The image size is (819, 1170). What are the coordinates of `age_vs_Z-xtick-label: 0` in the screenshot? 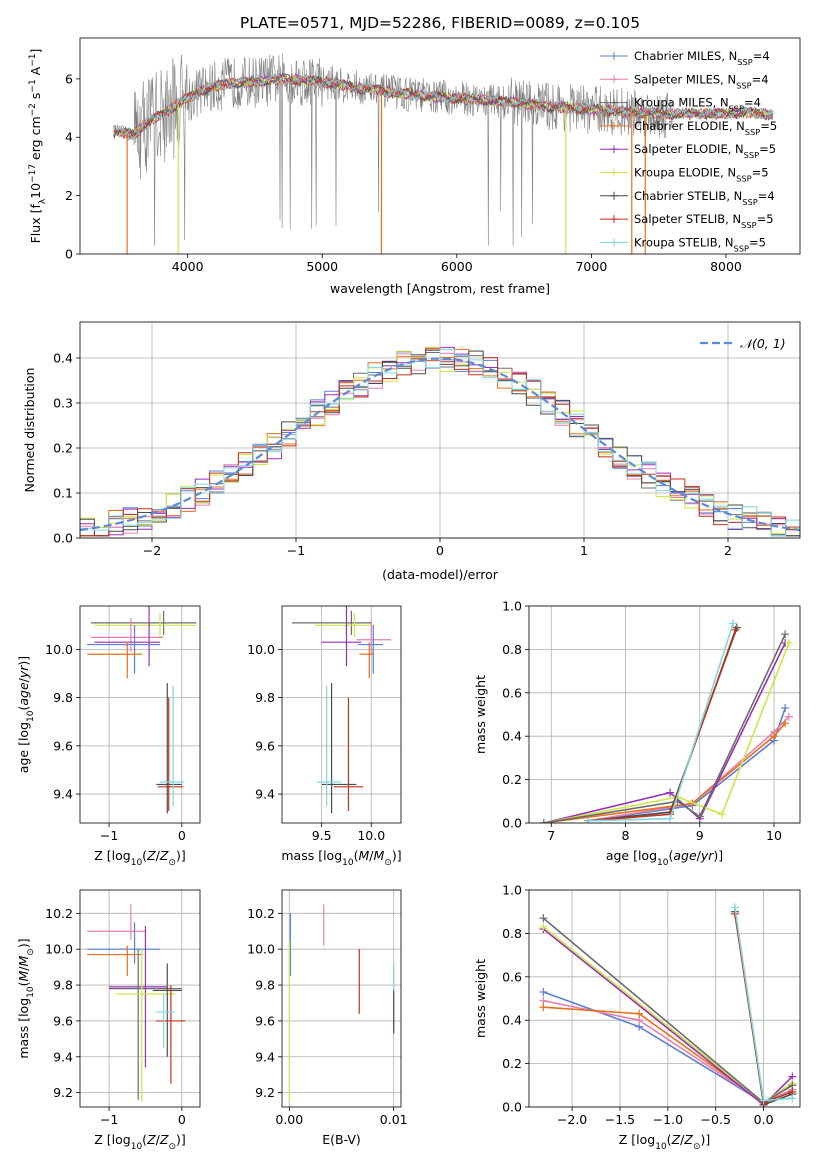 It's located at (182, 835).